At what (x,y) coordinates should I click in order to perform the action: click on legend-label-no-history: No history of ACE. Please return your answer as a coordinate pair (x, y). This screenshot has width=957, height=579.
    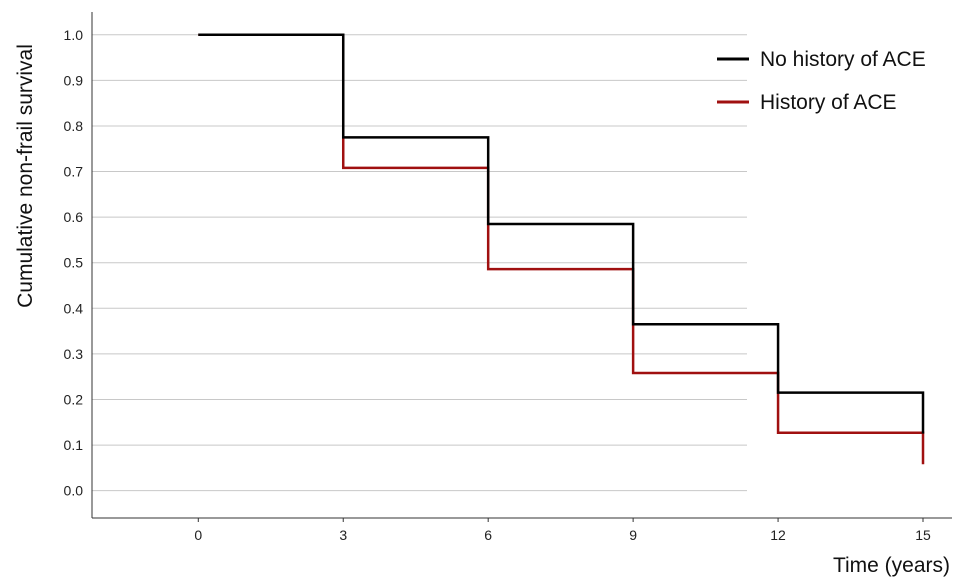
    Looking at the image, I should click on (843, 59).